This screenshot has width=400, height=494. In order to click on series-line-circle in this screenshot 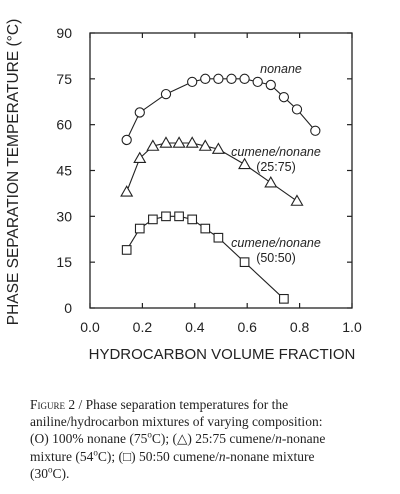, I will do `click(221, 109)`.